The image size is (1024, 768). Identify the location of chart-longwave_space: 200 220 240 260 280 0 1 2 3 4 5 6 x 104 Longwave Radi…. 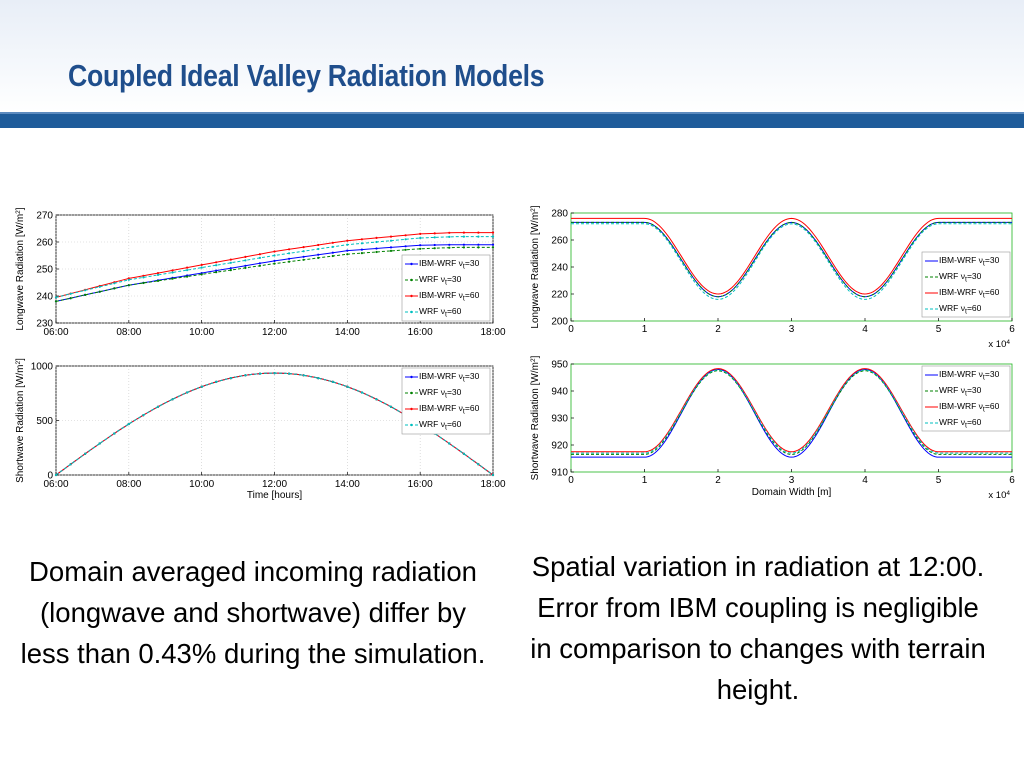
(773, 277).